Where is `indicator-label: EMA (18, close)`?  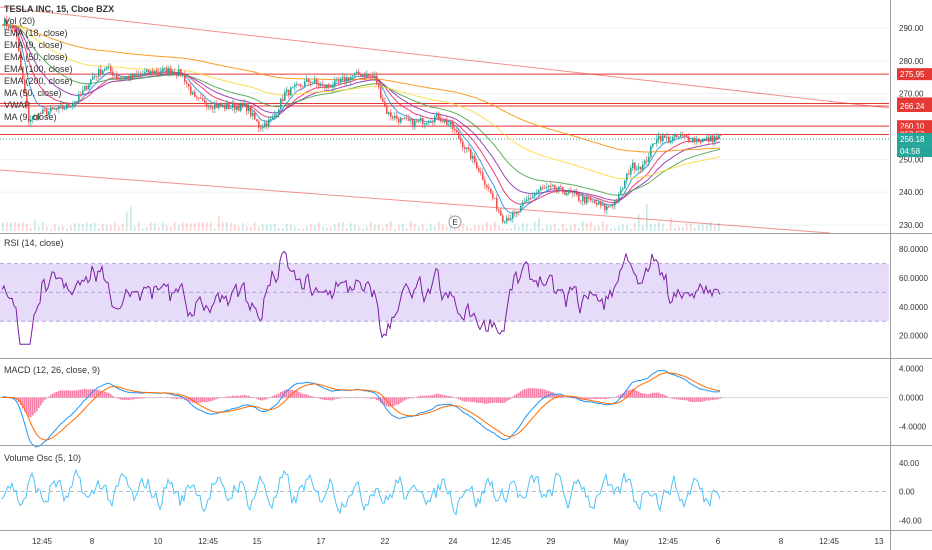 indicator-label: EMA (18, close) is located at coordinates (36, 33).